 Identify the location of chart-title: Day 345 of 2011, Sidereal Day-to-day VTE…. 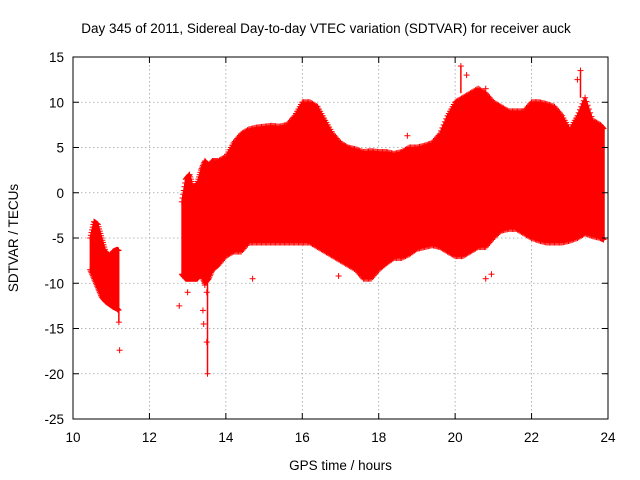
(326, 28).